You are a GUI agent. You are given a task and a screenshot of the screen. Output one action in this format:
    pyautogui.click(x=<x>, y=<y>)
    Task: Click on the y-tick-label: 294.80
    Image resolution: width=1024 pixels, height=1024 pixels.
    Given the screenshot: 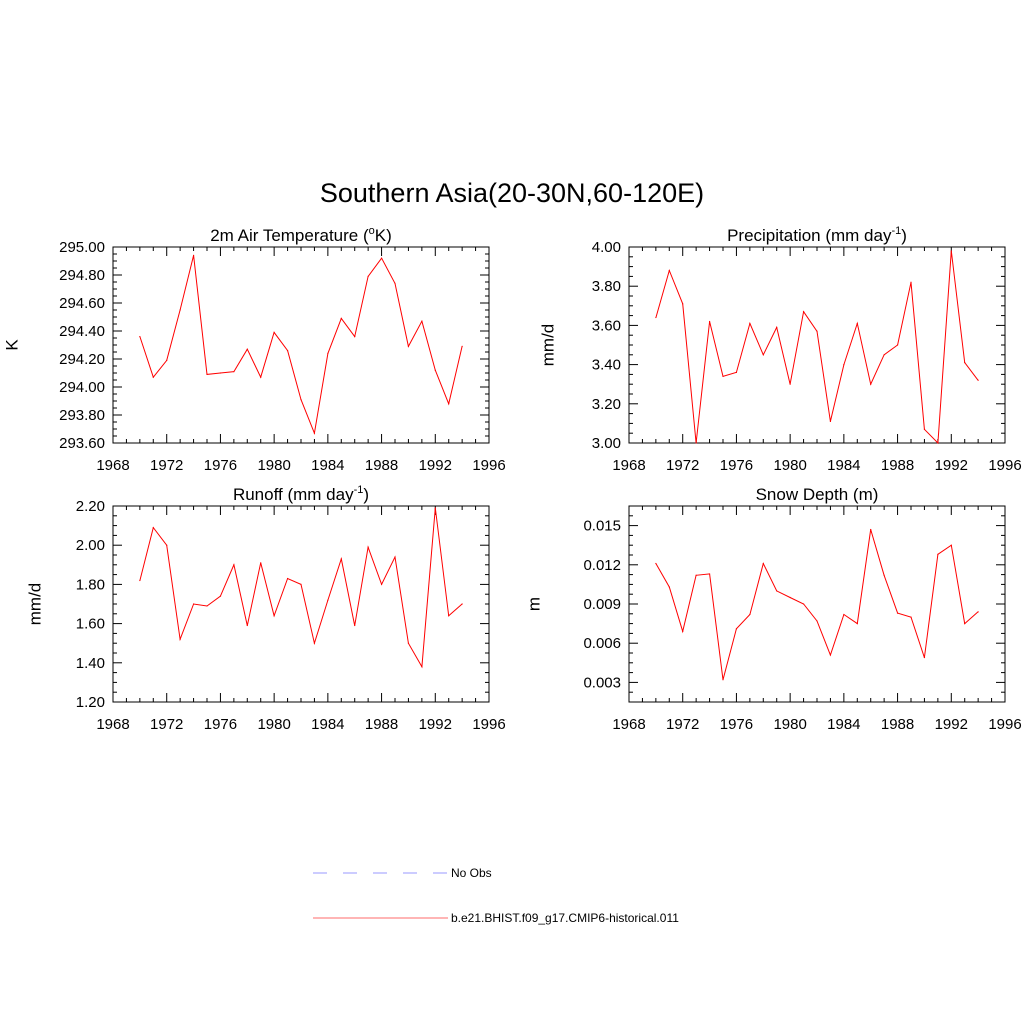 What is the action you would take?
    pyautogui.click(x=82, y=275)
    